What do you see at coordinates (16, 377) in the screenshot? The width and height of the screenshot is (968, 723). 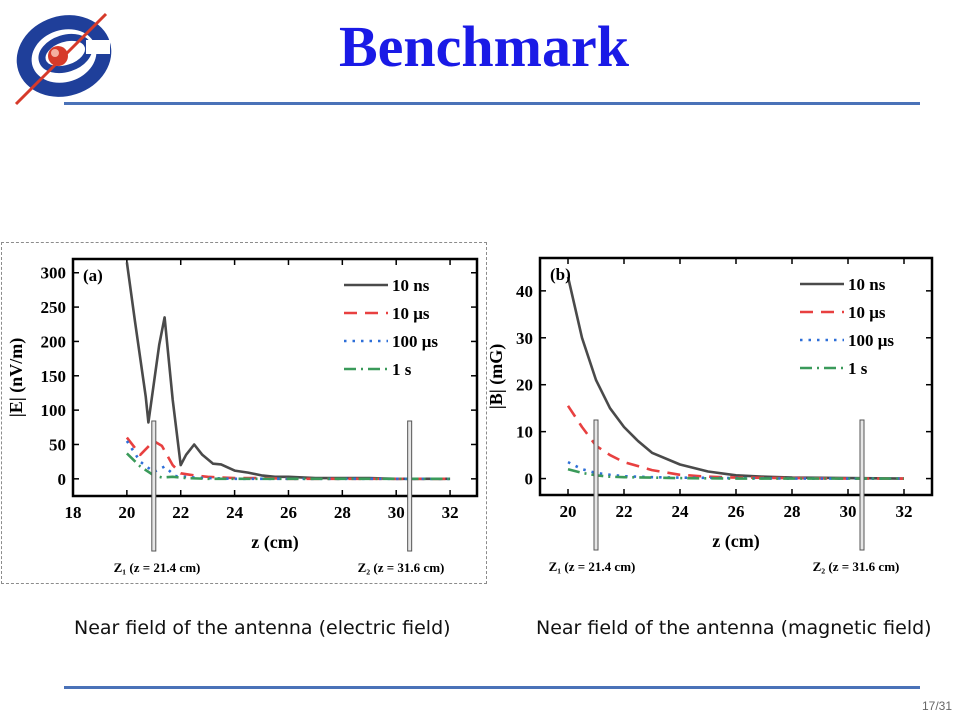 I see `y-axis-title: |E| (nV/m)` at bounding box center [16, 377].